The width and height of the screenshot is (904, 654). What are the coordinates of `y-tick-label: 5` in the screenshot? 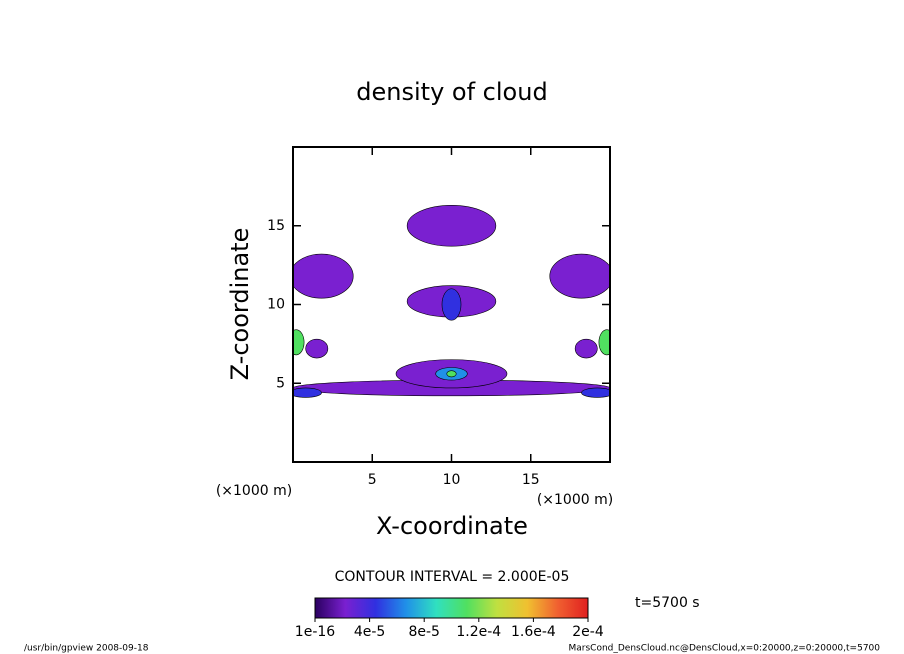 It's located at (280, 383).